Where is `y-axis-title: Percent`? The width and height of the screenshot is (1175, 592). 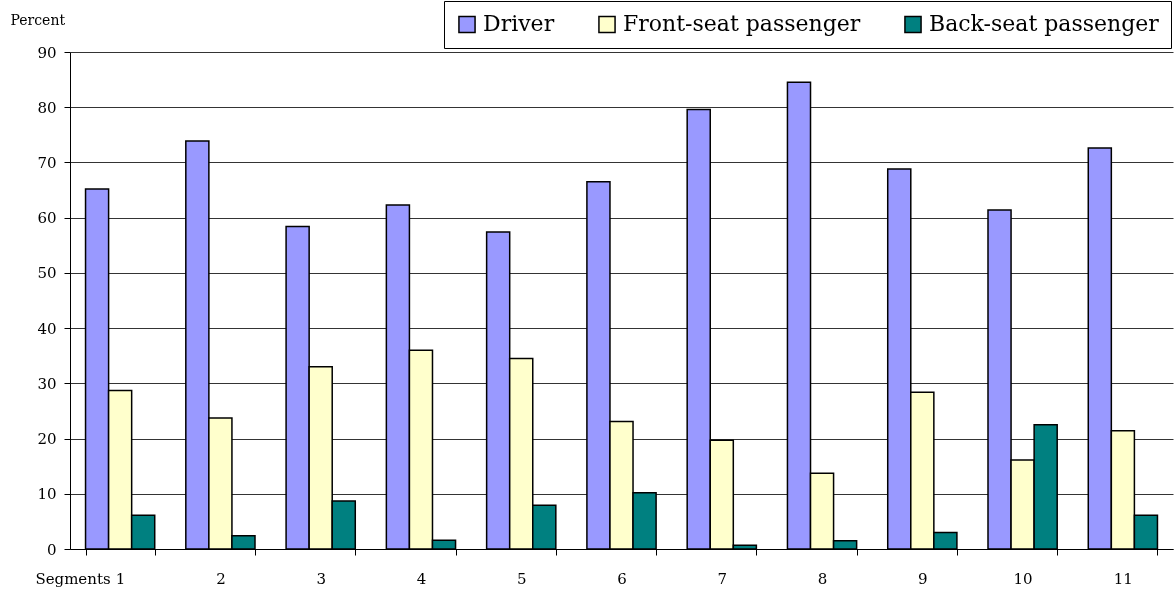
y-axis-title: Percent is located at coordinates (38, 19).